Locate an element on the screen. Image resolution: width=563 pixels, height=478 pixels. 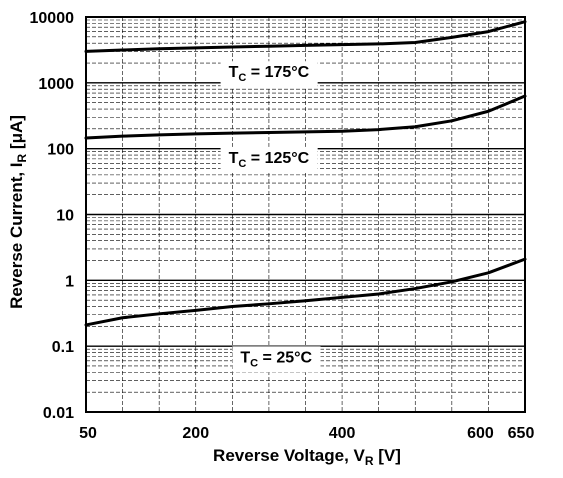
annotation-text: TC = 25°C is located at coordinates (276, 359).